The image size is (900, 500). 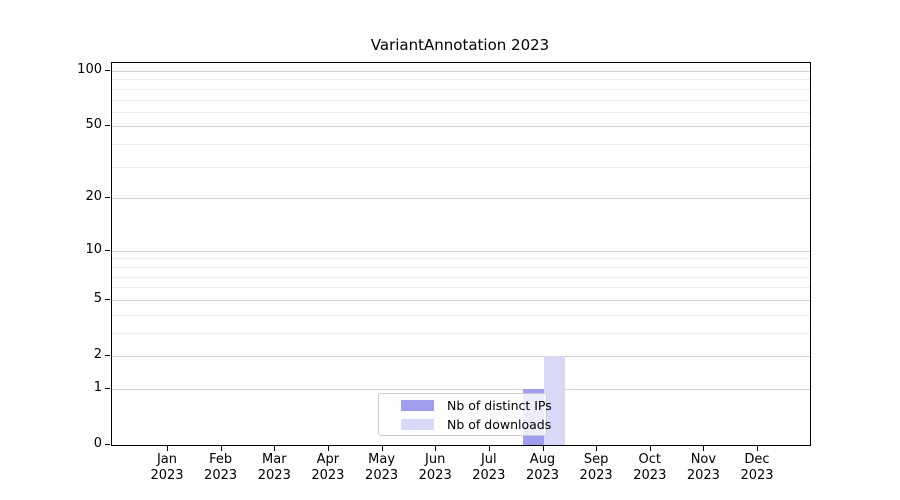 I want to click on x-tick-label: Apr 2023, so click(x=328, y=467).